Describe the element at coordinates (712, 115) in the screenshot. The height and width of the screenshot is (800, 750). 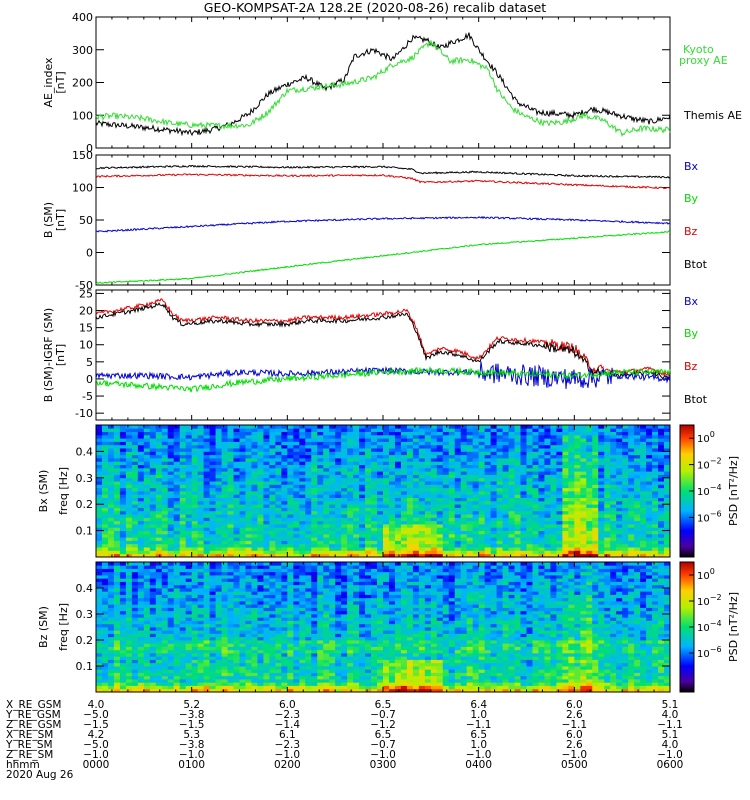
I see `legend-themis-ae: Themis AE` at that location.